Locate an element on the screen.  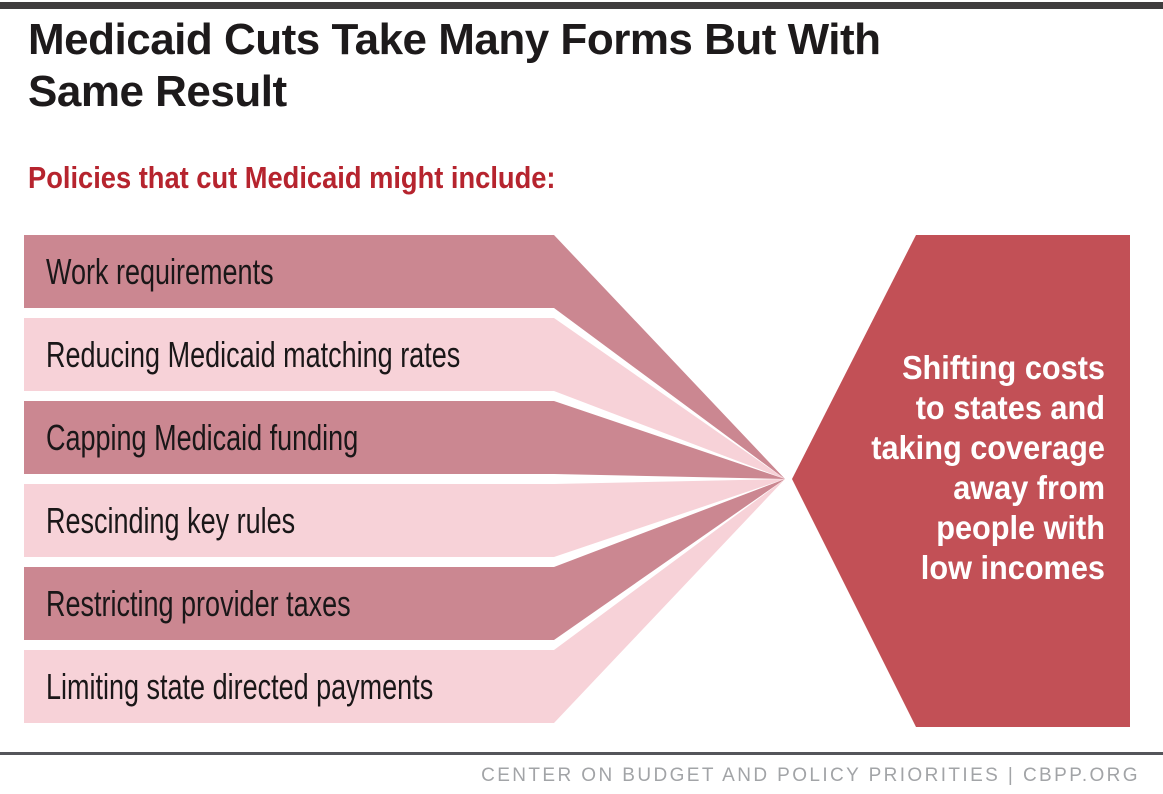
policy-bar-capping-funding: Capping Medicaid funding is located at coordinates (289, 437).